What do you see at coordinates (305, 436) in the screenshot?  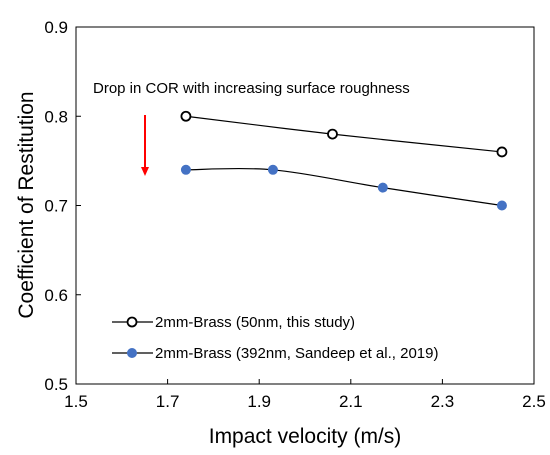 I see `x-axis-title: Impact velocity (m/s)` at bounding box center [305, 436].